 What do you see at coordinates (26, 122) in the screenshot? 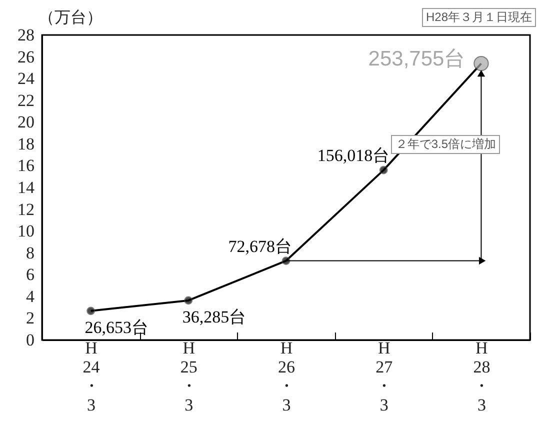
I see `y-tick-label: 20` at bounding box center [26, 122].